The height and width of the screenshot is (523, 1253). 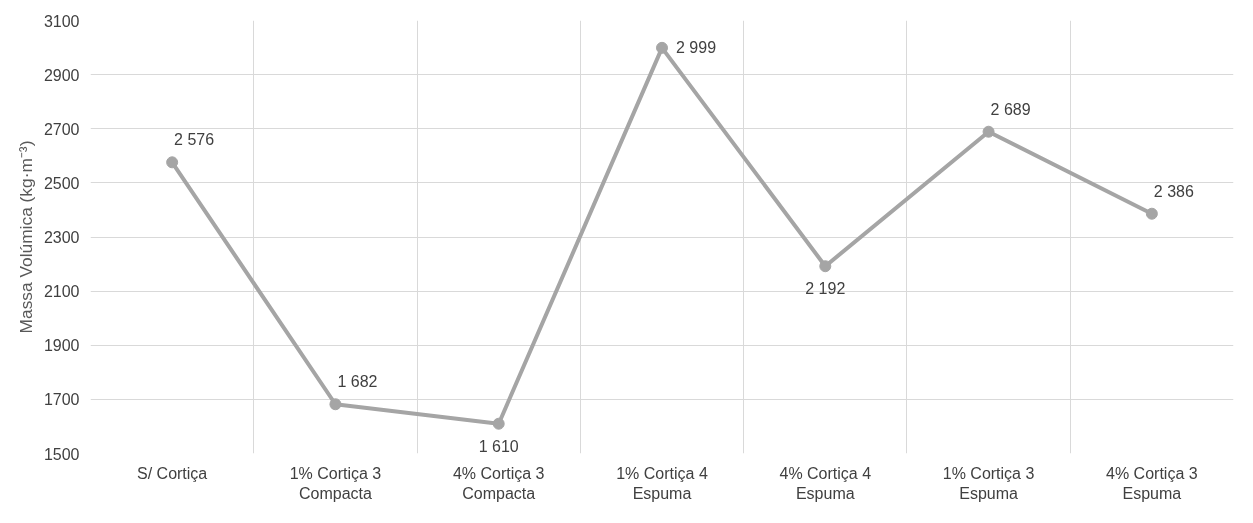 I want to click on data-label: 2 192, so click(x=825, y=289).